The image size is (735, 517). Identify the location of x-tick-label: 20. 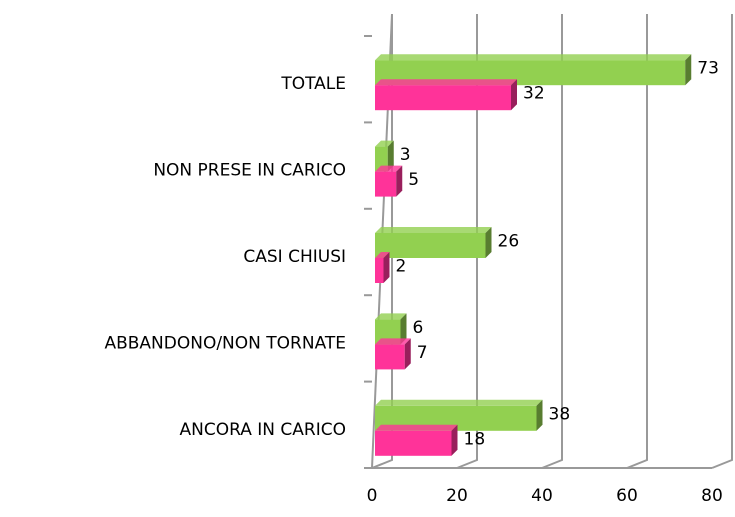
(457, 496).